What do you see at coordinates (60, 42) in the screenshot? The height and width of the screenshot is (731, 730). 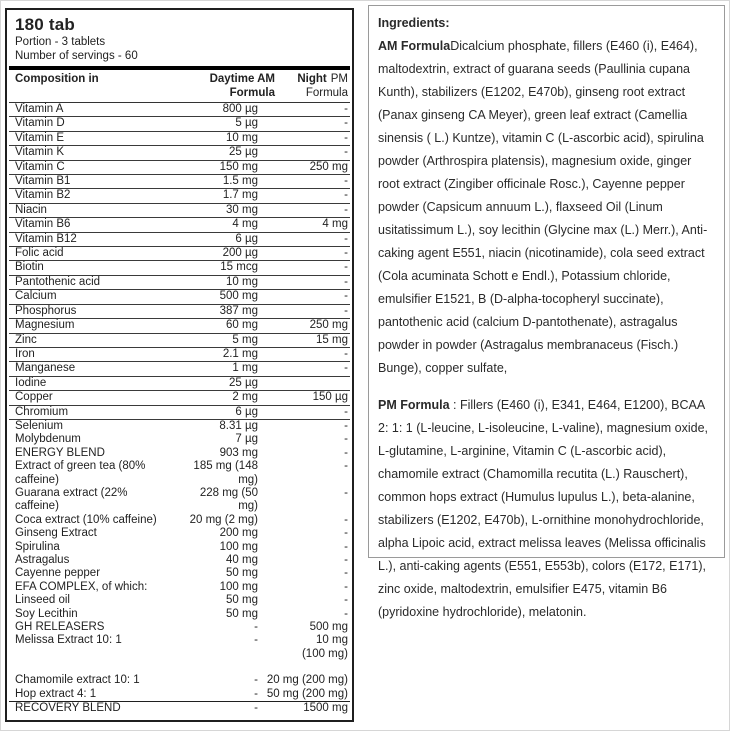 I see `portion-text: Portion - 3 tablets` at bounding box center [60, 42].